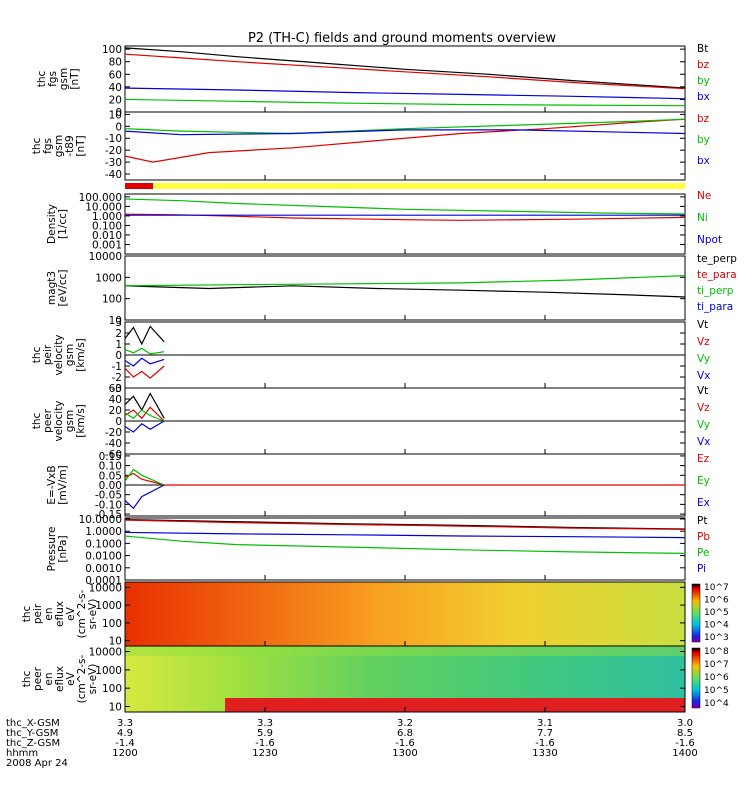 Image resolution: width=750 pixels, height=800 pixels. Describe the element at coordinates (117, 389) in the screenshot. I see `y-tick-label: -3` at that location.